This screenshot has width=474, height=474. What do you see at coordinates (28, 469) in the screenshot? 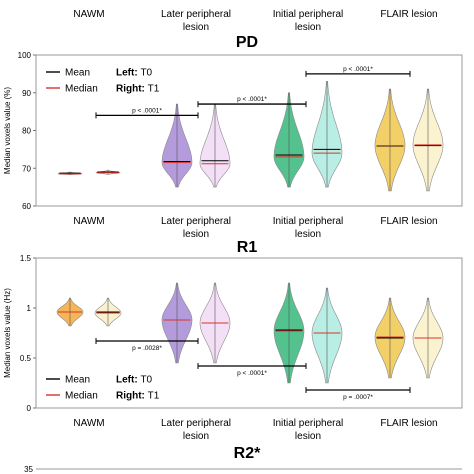
I see `r2-tick-label: 35` at bounding box center [28, 469].